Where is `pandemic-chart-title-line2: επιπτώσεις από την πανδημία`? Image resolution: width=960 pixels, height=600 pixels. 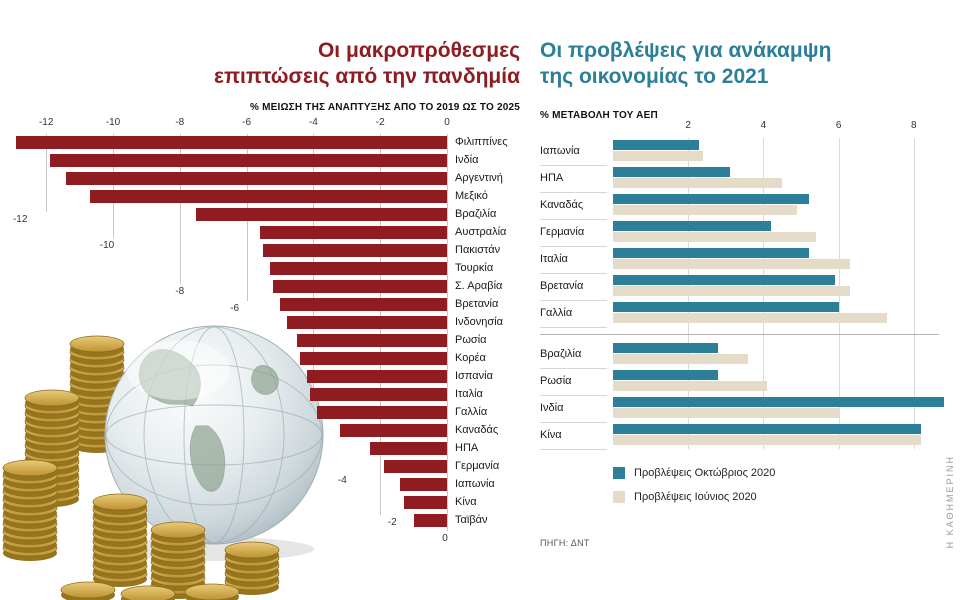 pandemic-chart-title-line2: επιπτώσεις από την πανδημία is located at coordinates (366, 76).